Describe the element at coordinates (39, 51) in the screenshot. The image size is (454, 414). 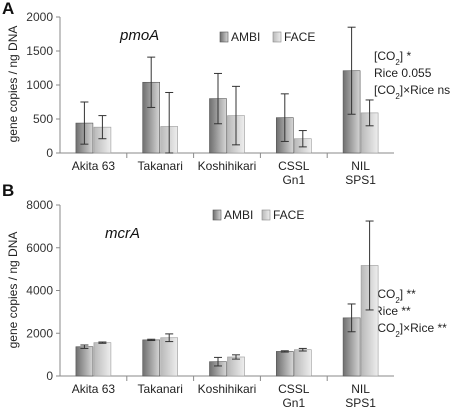
I see `y-tick-label: 1500` at that location.